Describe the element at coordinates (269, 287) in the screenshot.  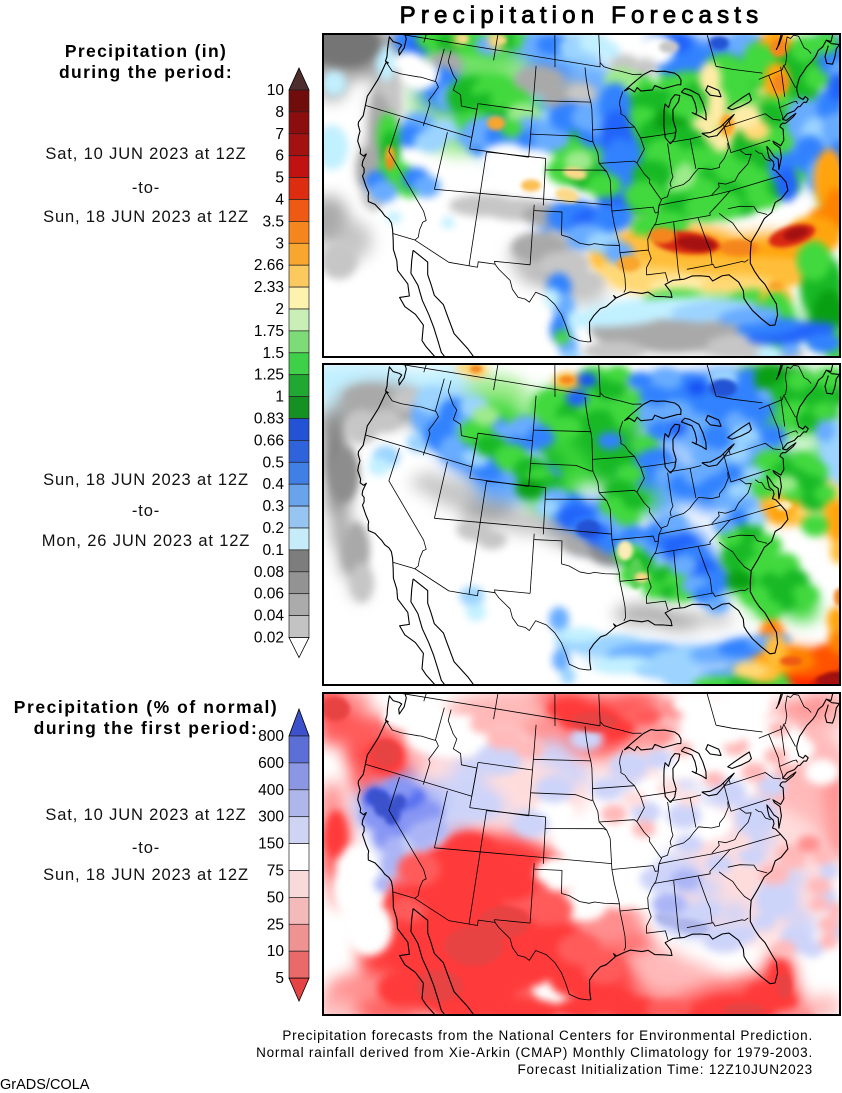
I see `svg-text: 2.33` at that location.